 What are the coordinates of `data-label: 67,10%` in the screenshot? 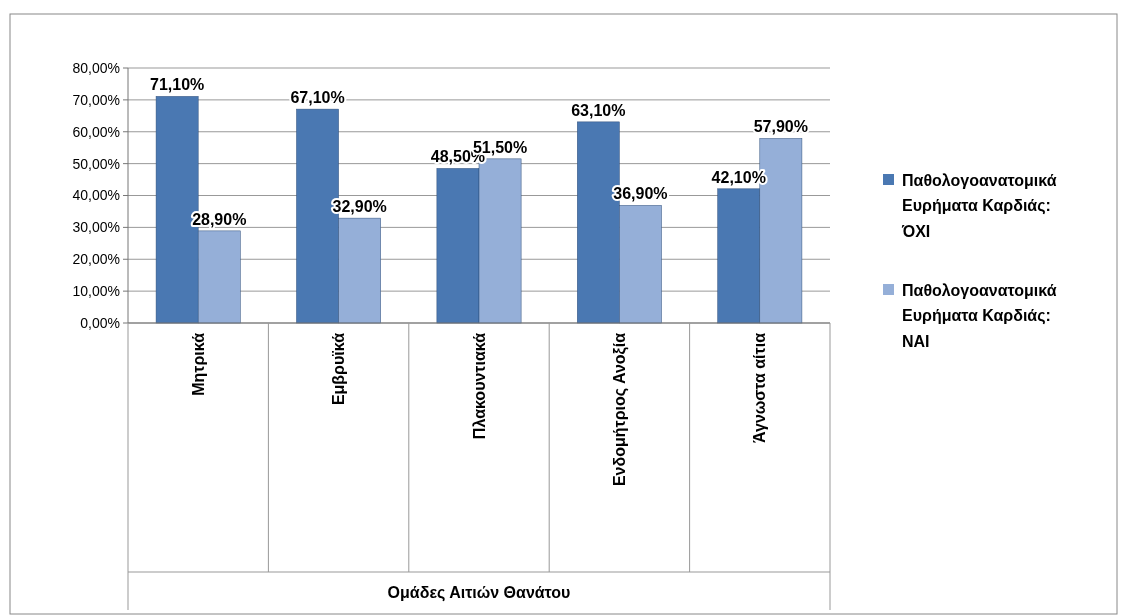 It's located at (317, 98).